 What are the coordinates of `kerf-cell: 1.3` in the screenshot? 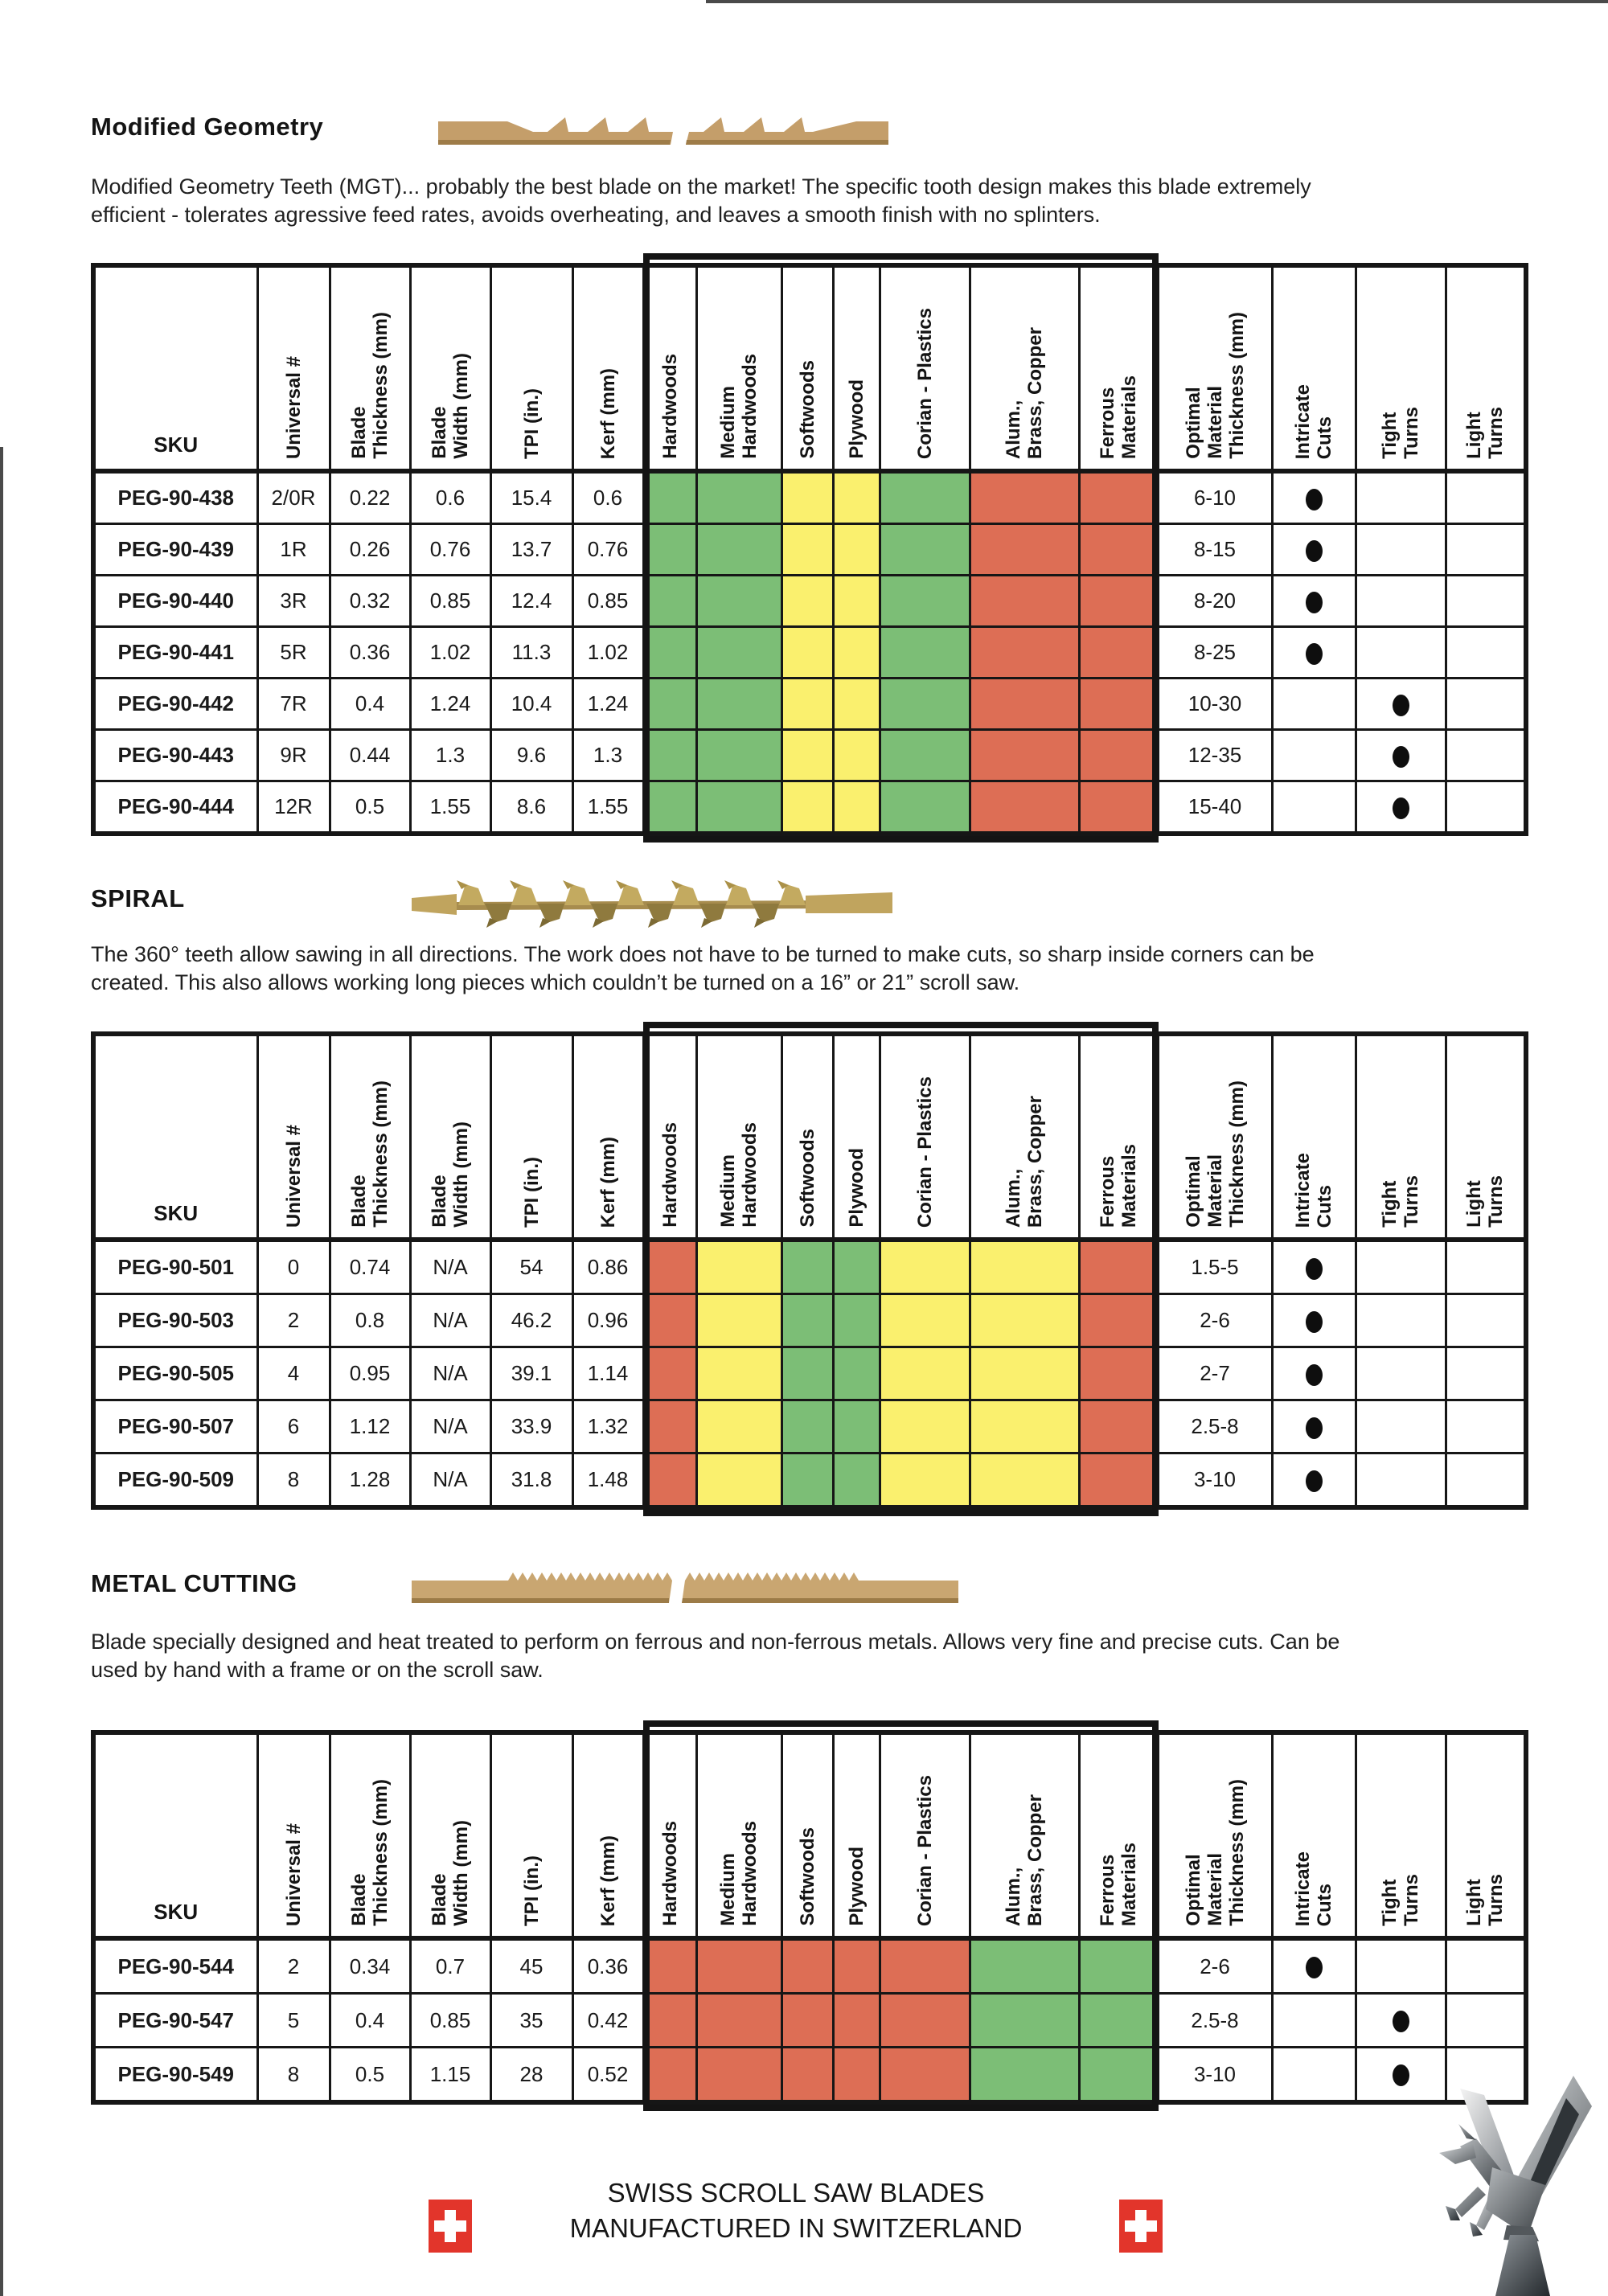 It's located at (608, 755).